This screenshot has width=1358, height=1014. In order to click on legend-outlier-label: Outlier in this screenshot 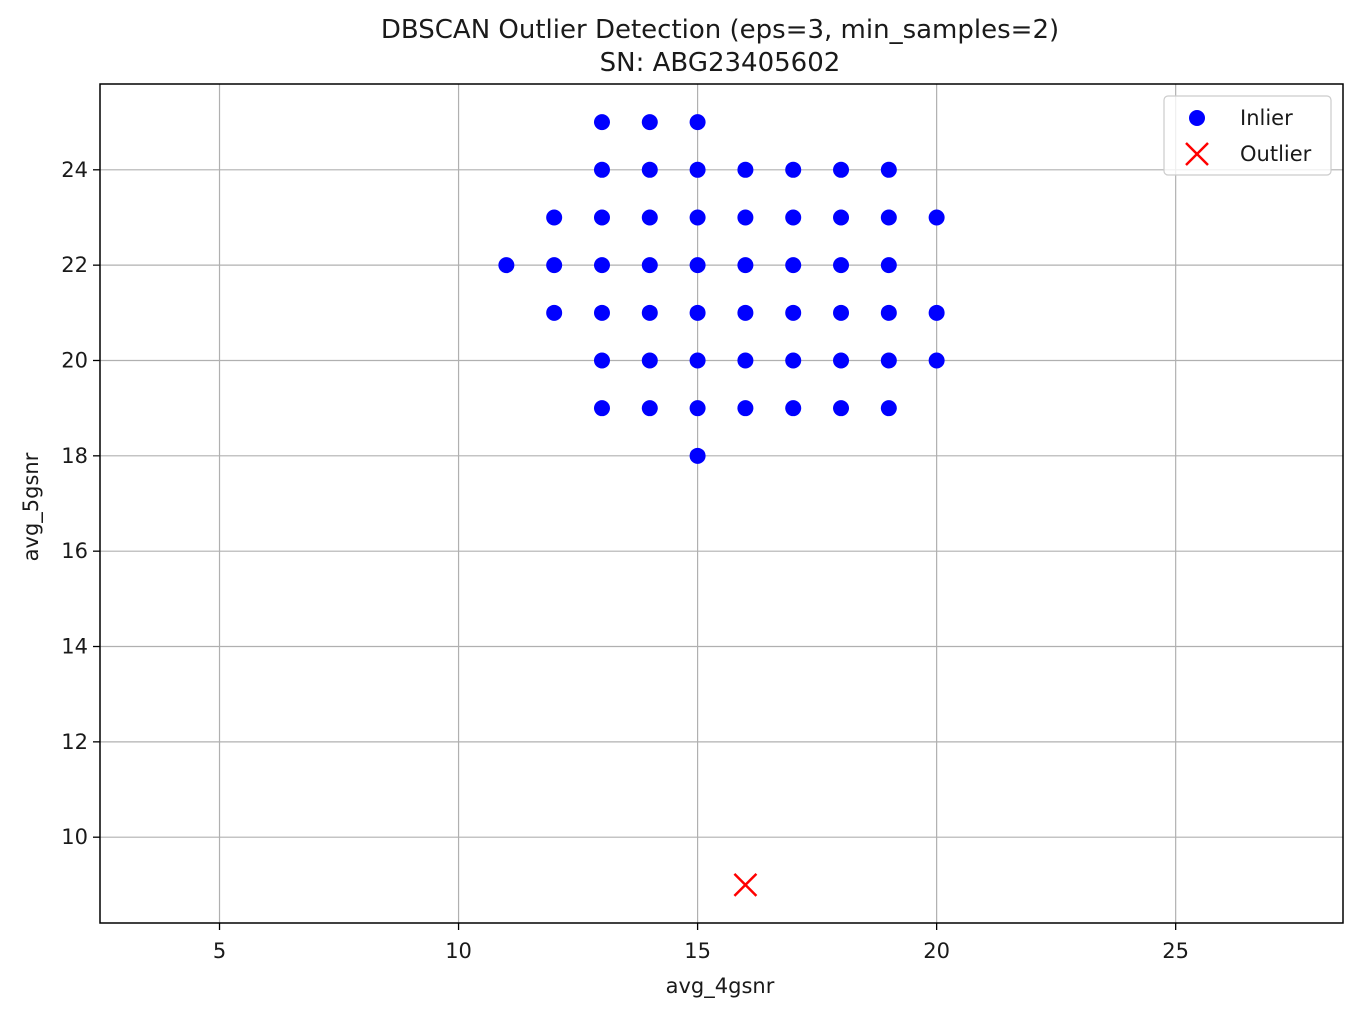, I will do `click(1276, 154)`.